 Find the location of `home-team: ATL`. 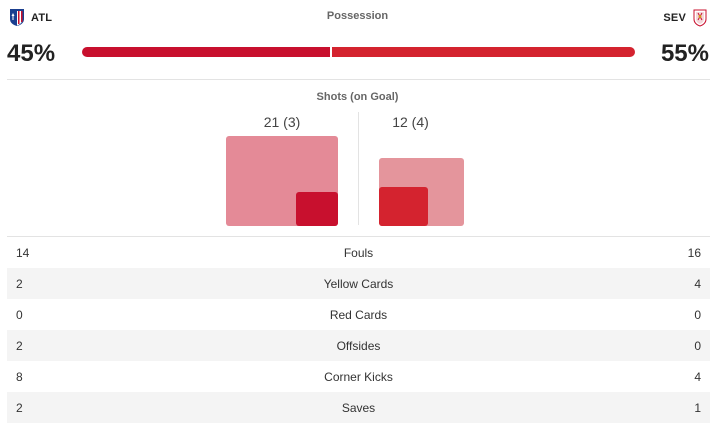

home-team: ATL is located at coordinates (30, 17).